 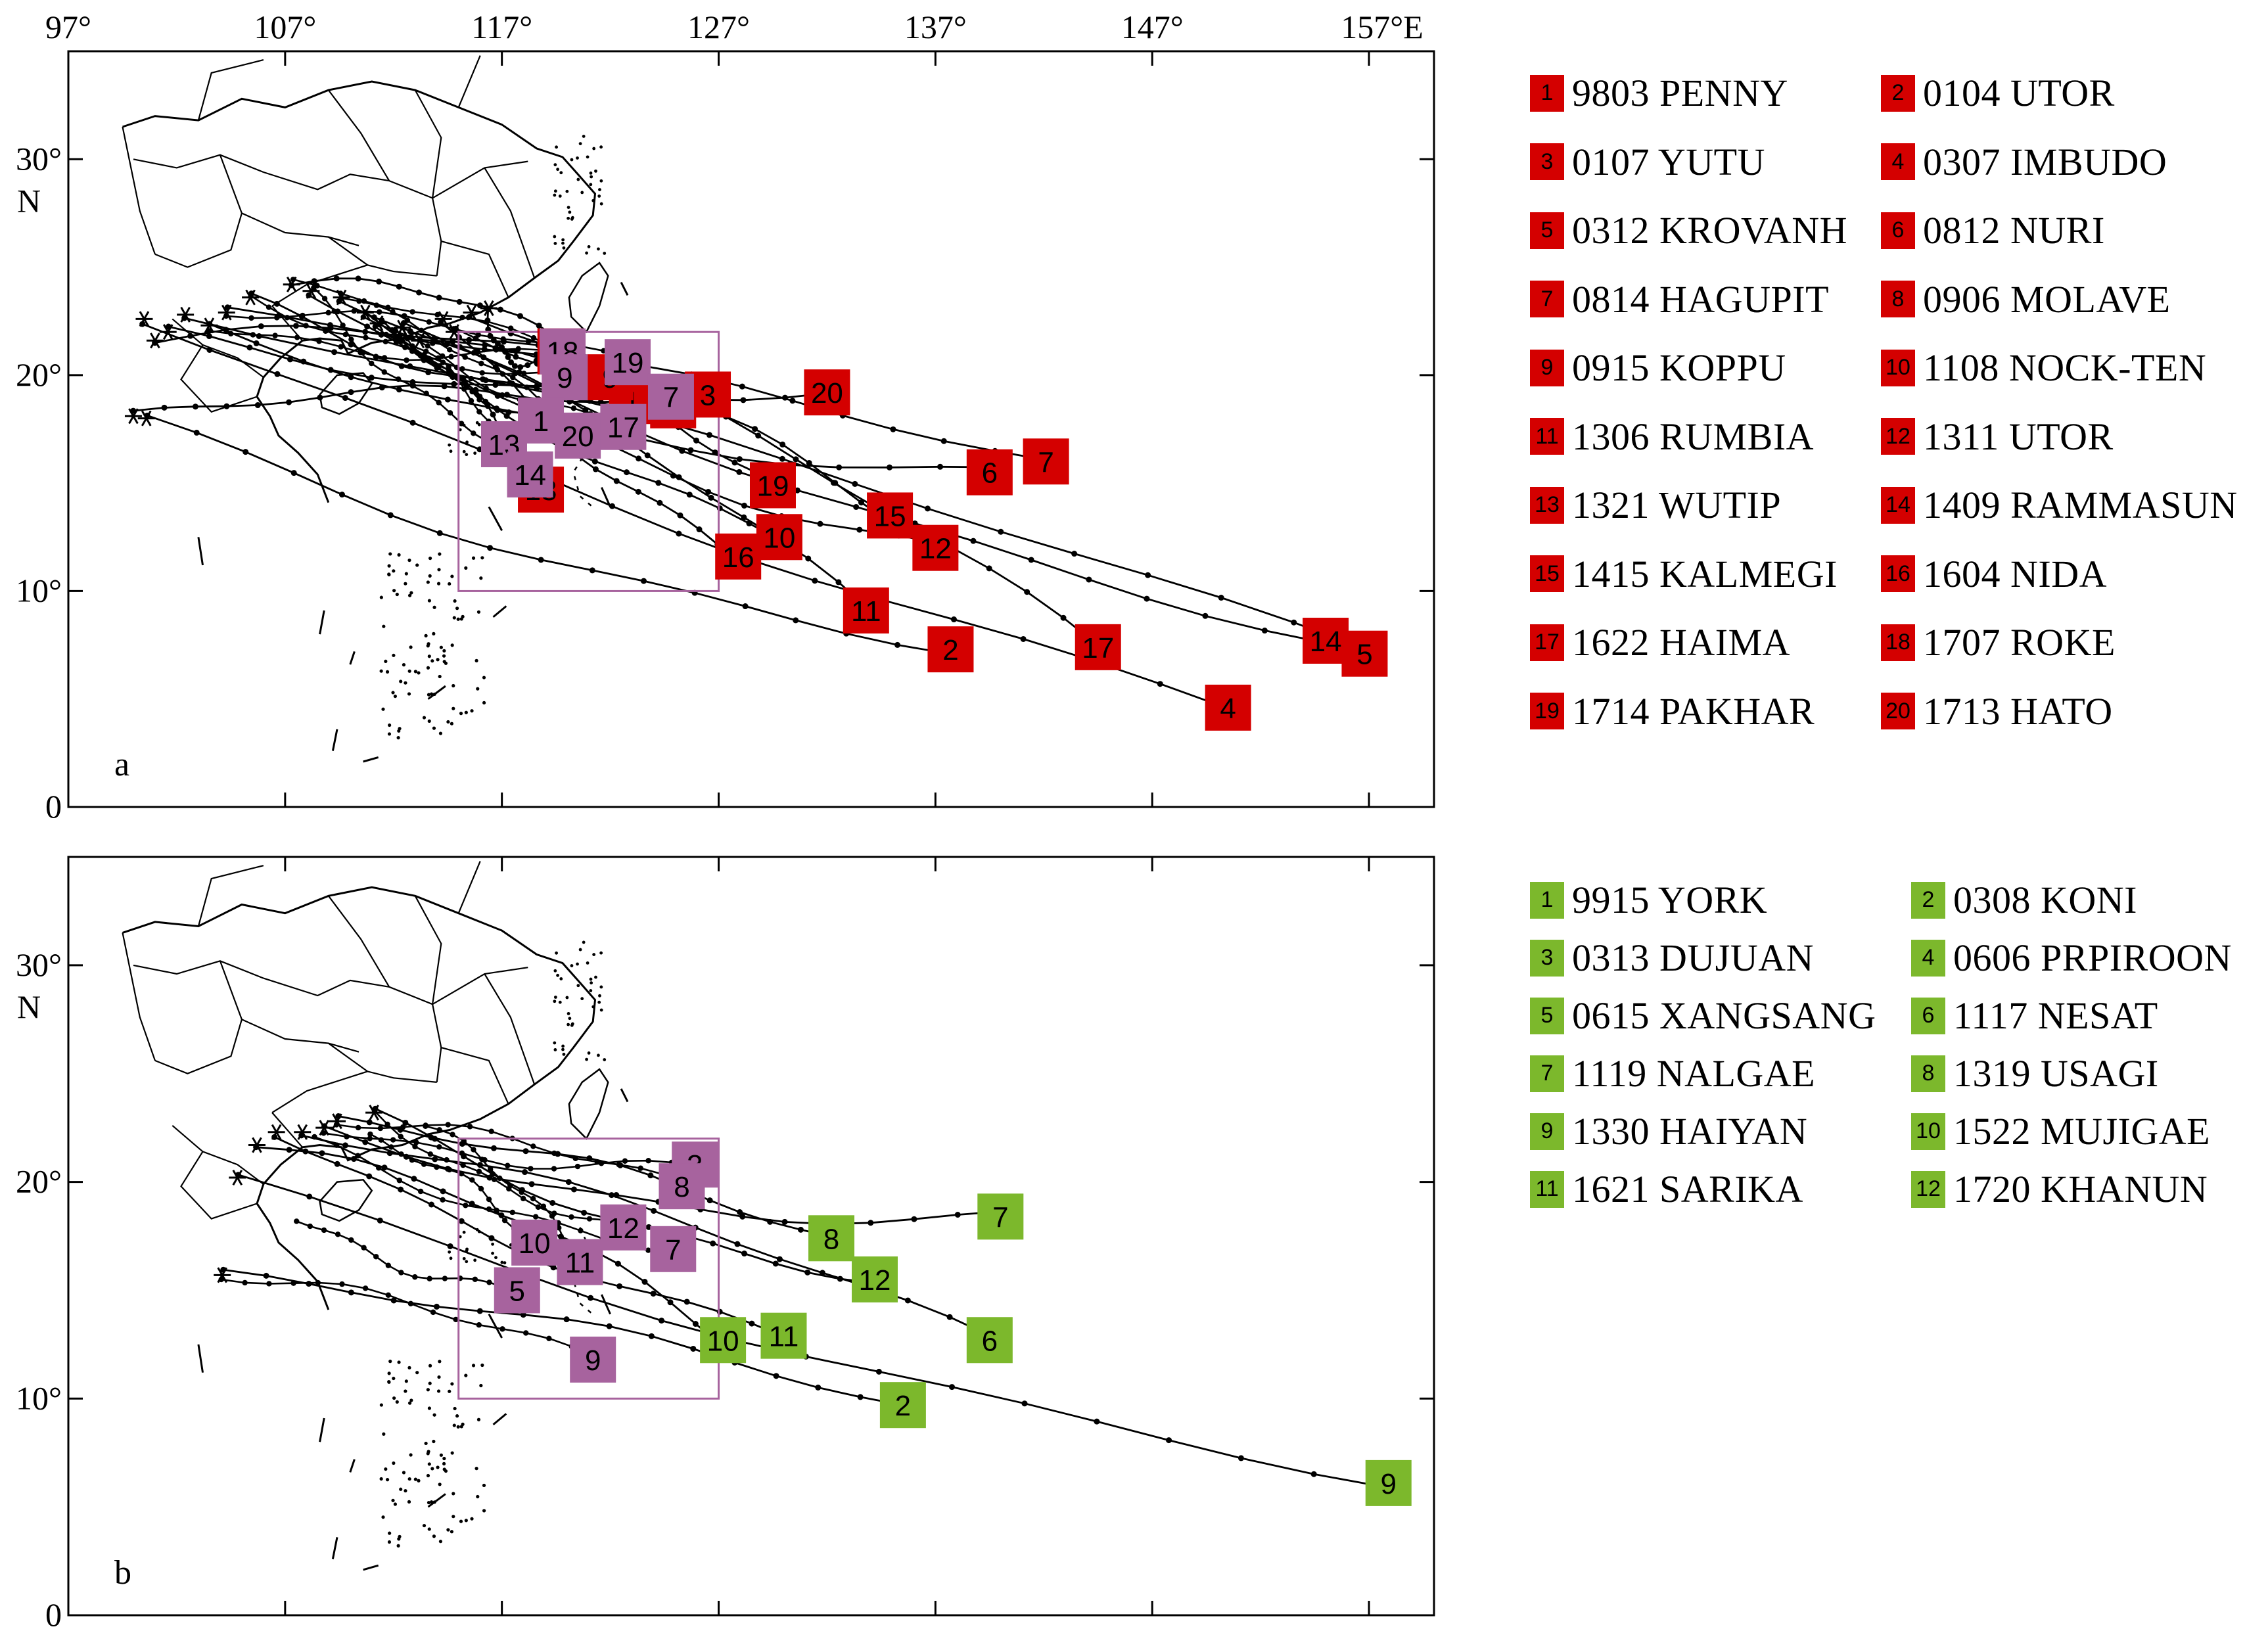 What do you see at coordinates (1898, 93) in the screenshot?
I see `legend-swatch: 2` at bounding box center [1898, 93].